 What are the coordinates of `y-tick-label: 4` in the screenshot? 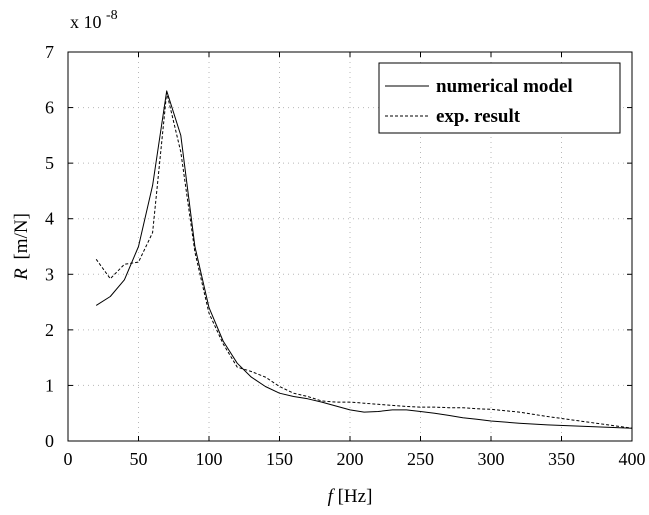 It's located at (49, 219).